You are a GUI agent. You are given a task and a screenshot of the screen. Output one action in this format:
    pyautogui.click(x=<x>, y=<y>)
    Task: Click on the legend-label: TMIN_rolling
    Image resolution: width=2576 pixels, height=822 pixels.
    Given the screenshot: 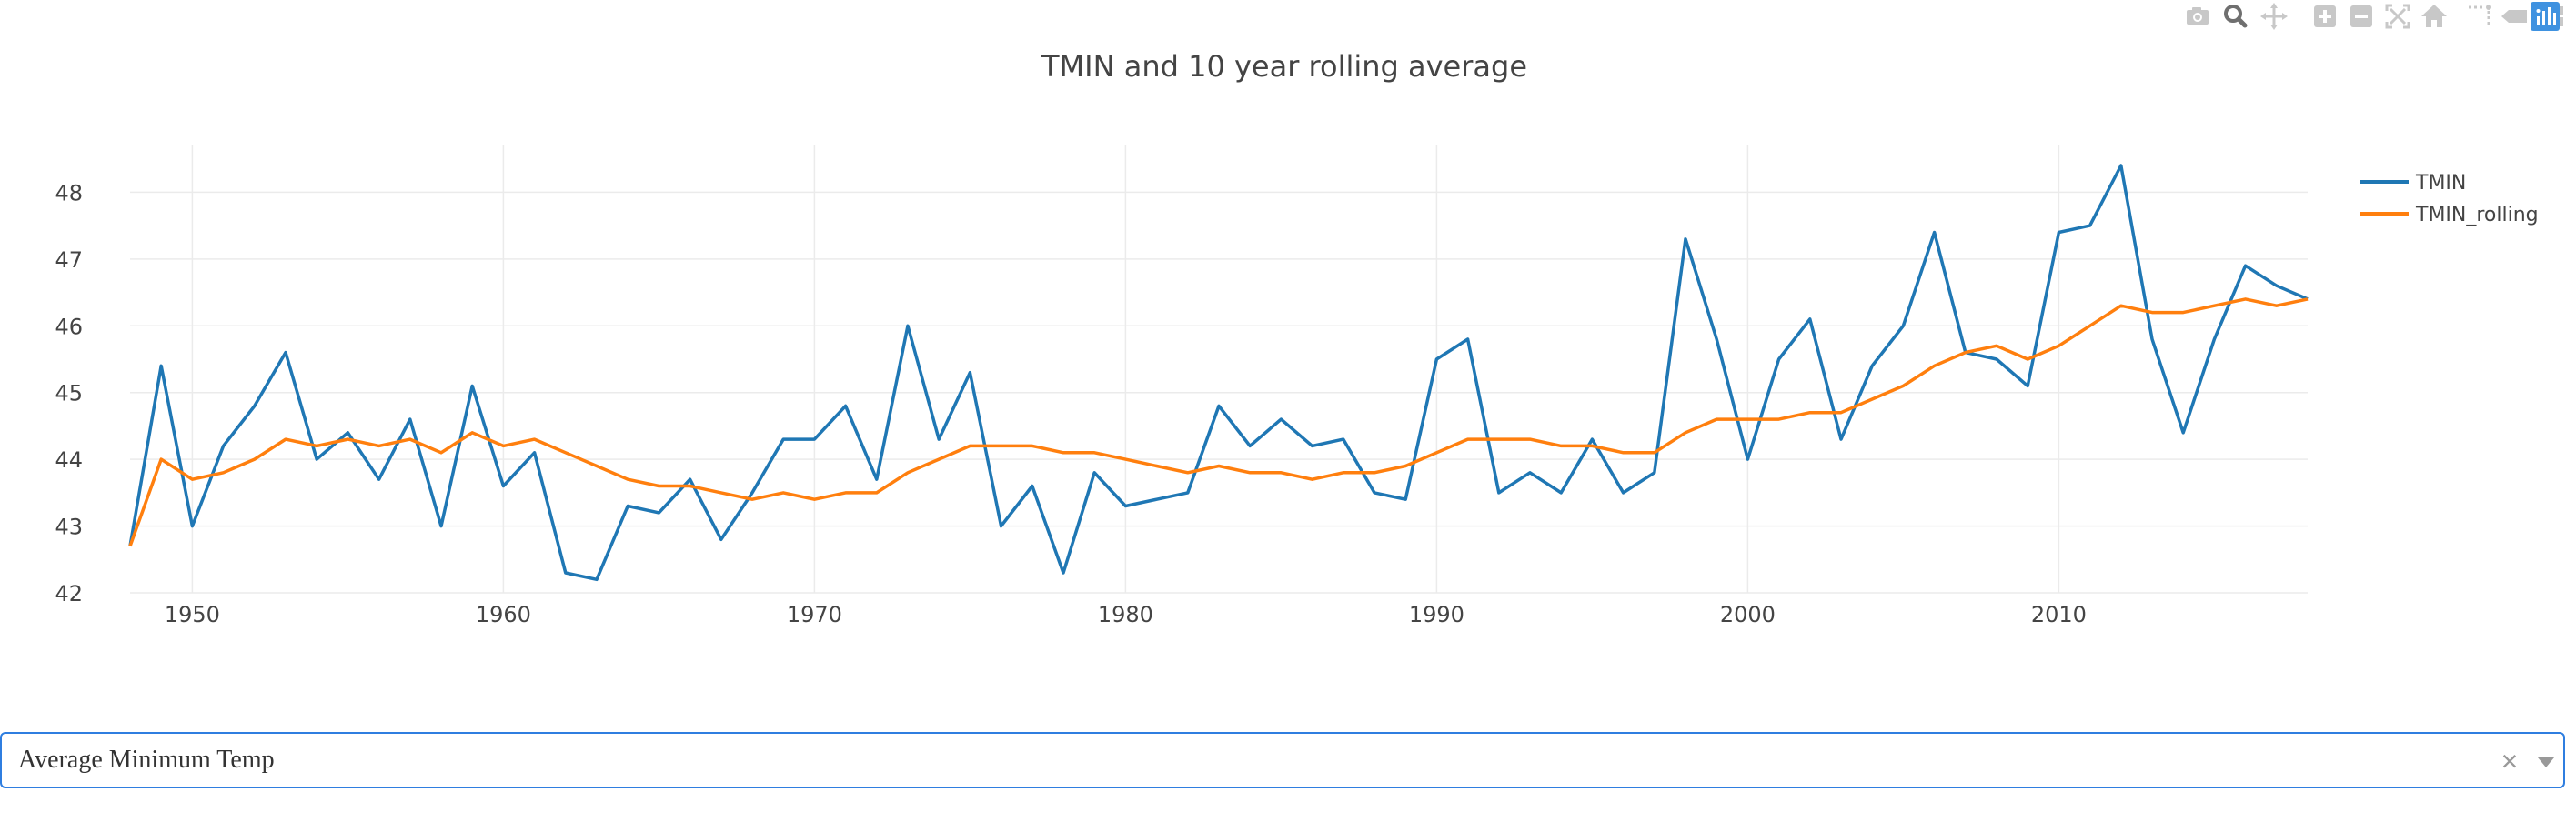 What is the action you would take?
    pyautogui.click(x=2477, y=215)
    